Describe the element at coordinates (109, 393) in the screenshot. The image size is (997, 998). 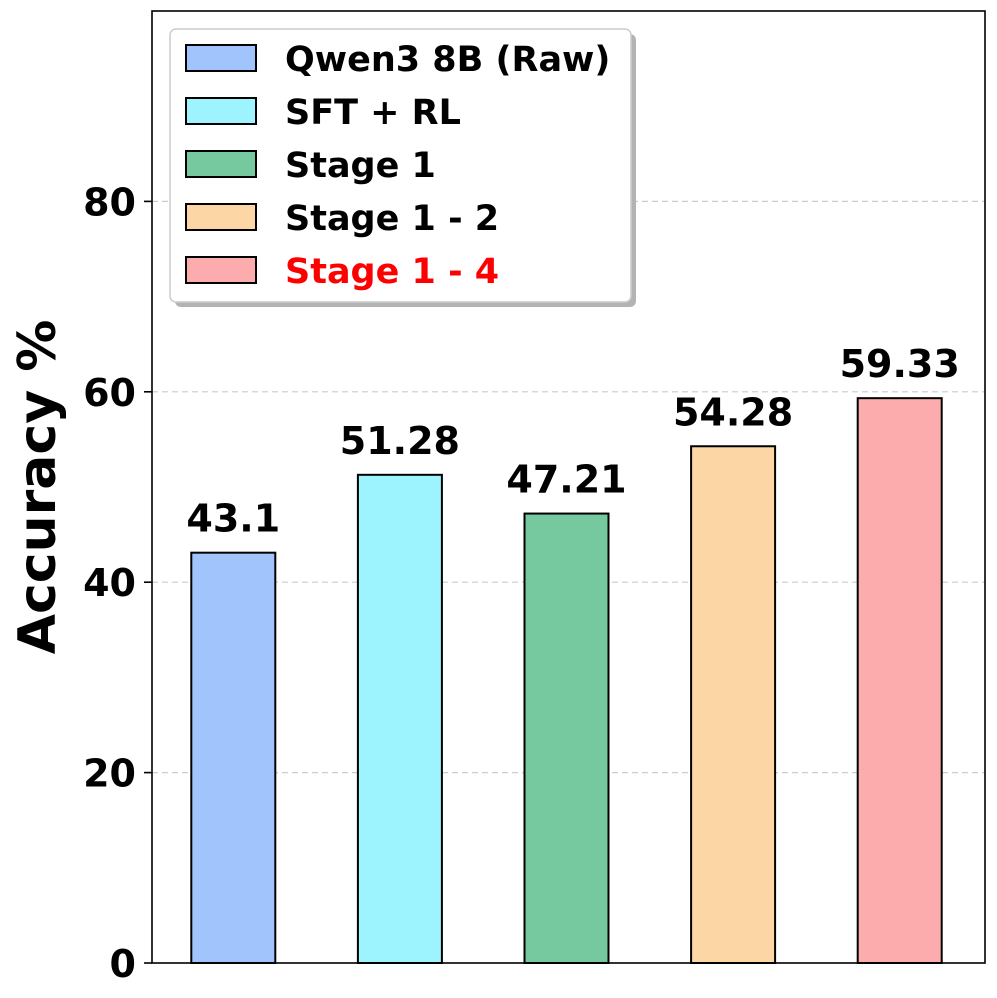
I see `y-tick-label: 60` at that location.